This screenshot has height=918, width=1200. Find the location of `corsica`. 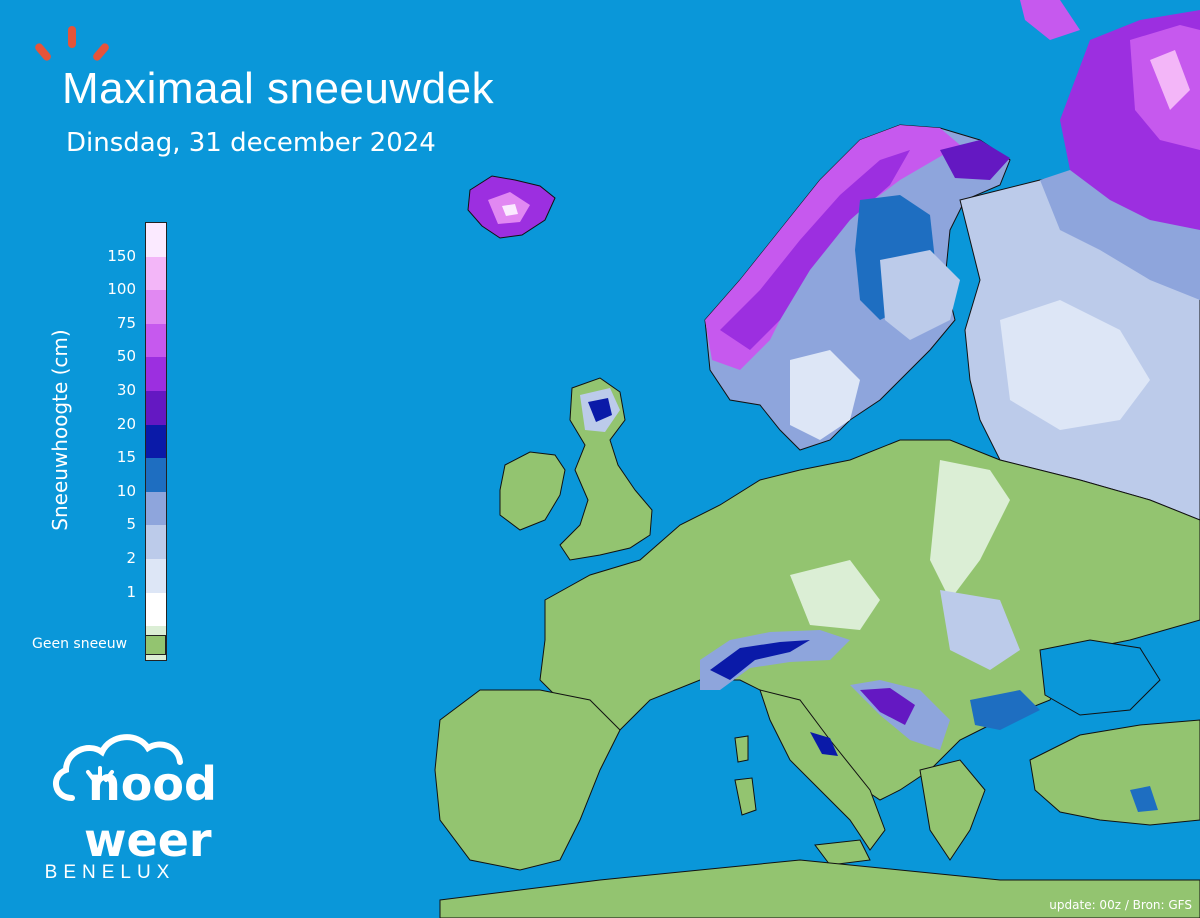

corsica is located at coordinates (741, 749).